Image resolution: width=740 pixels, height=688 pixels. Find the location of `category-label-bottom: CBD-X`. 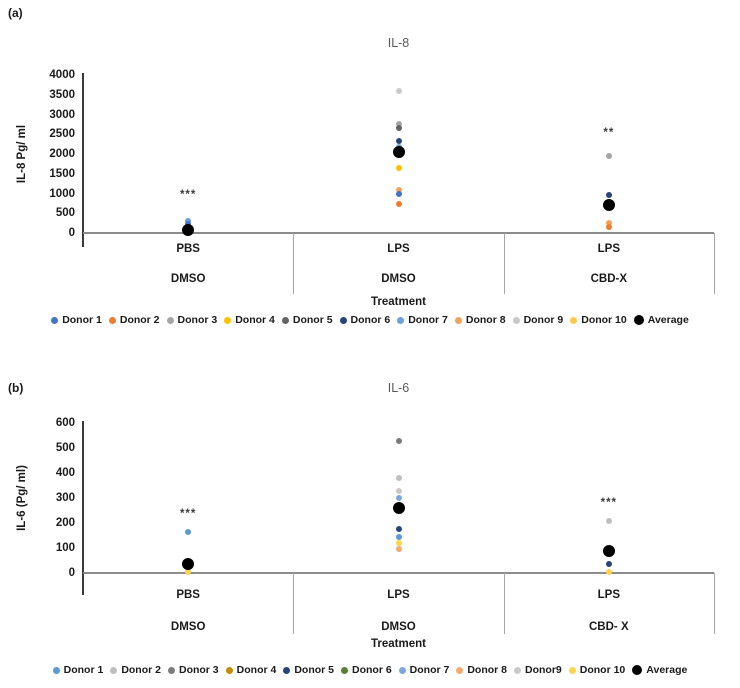

category-label-bottom: CBD-X is located at coordinates (609, 279).